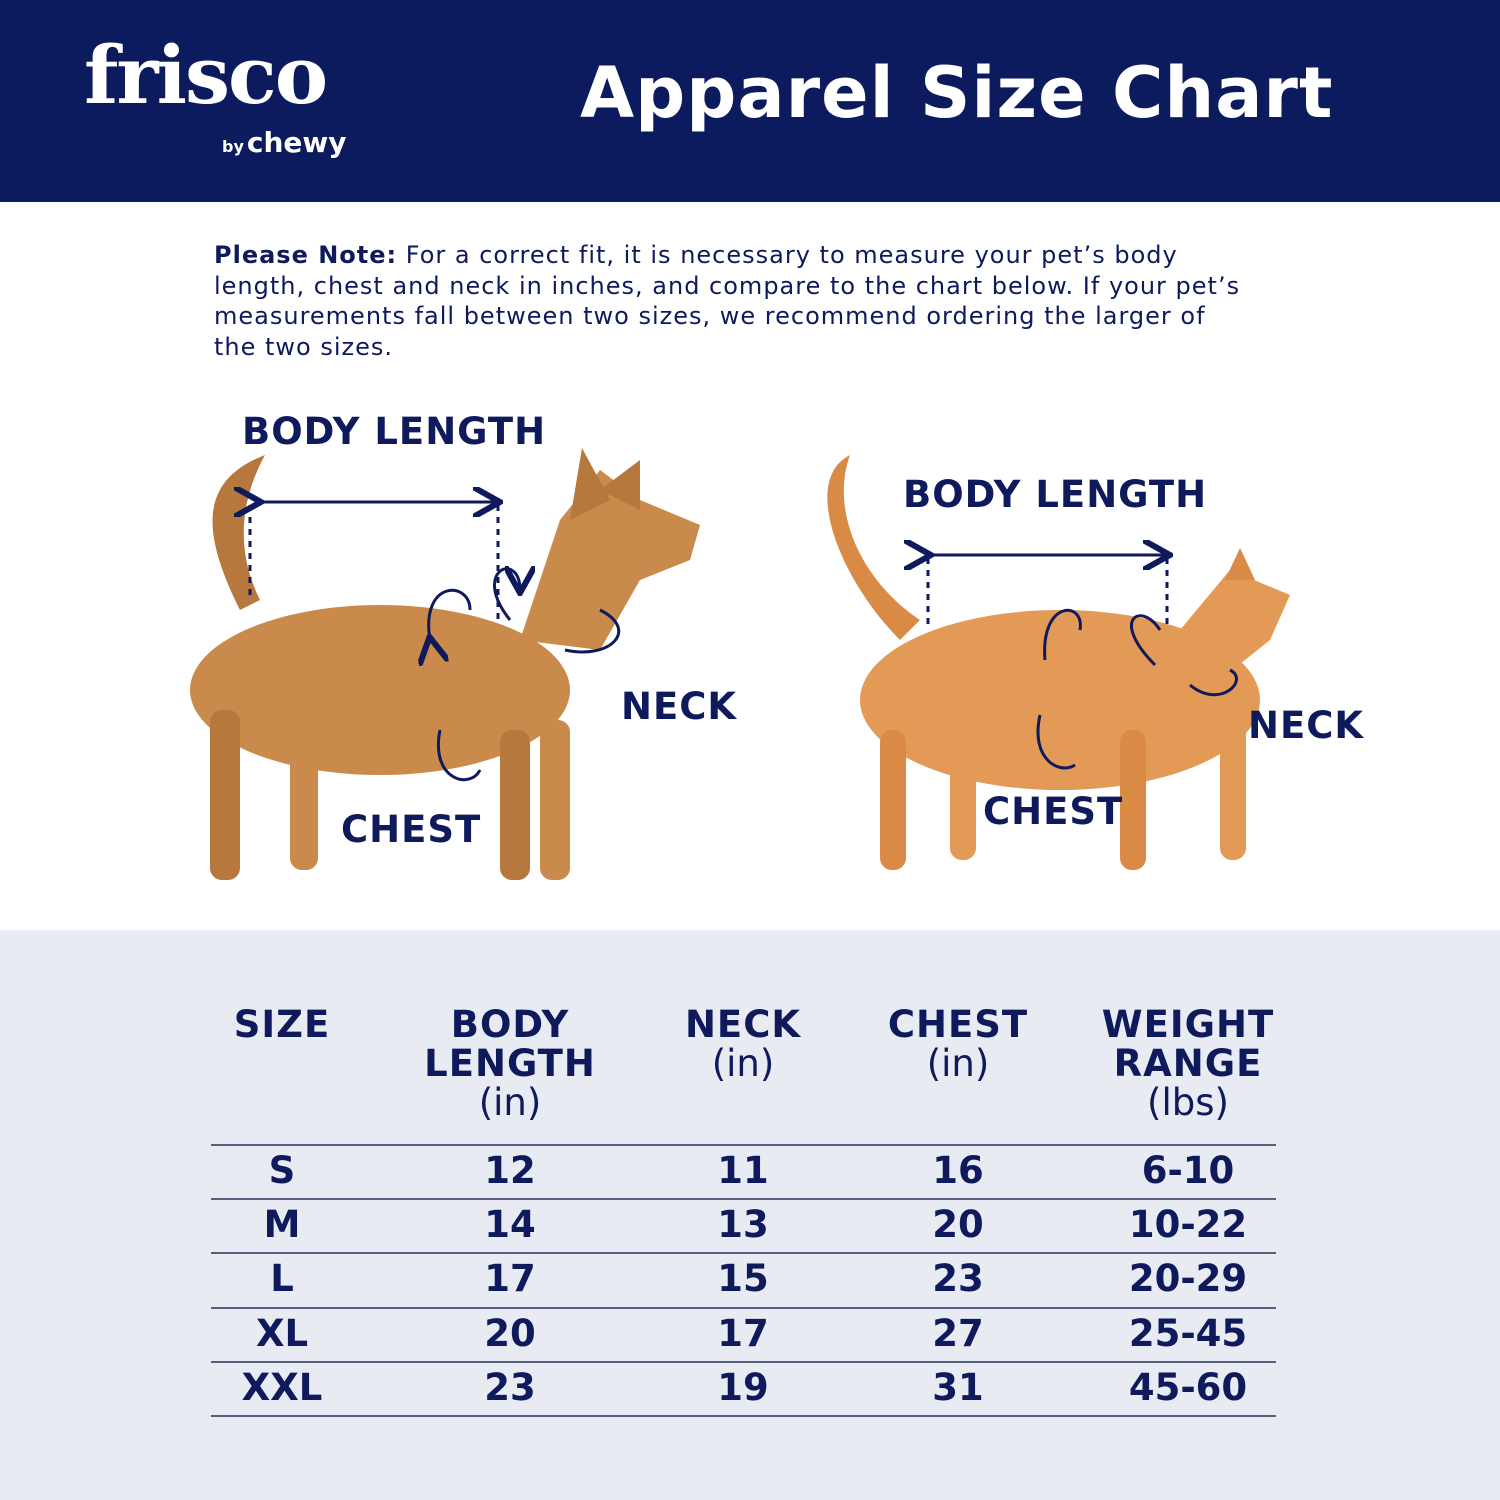 This screenshot has width=1500, height=1500. Describe the element at coordinates (1188, 1225) in the screenshot. I see `cell-weight-range: 10-22` at that location.